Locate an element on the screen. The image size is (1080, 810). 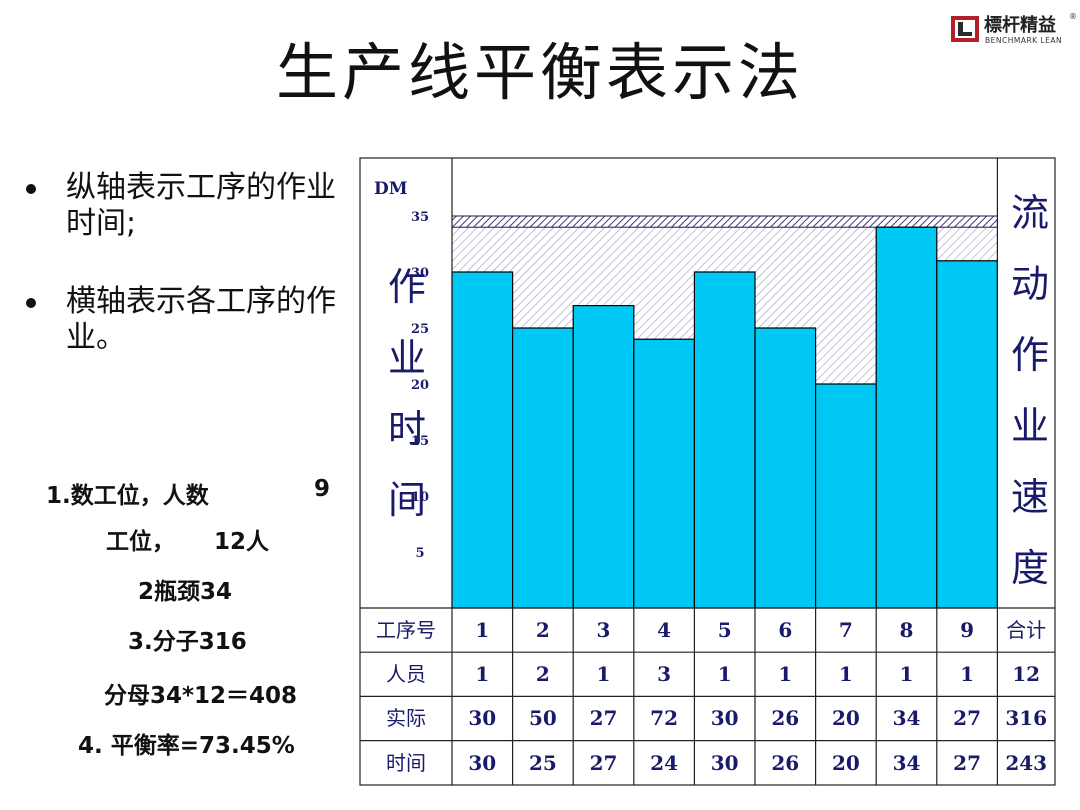
note-people-count: 12人 is located at coordinates (242, 542).